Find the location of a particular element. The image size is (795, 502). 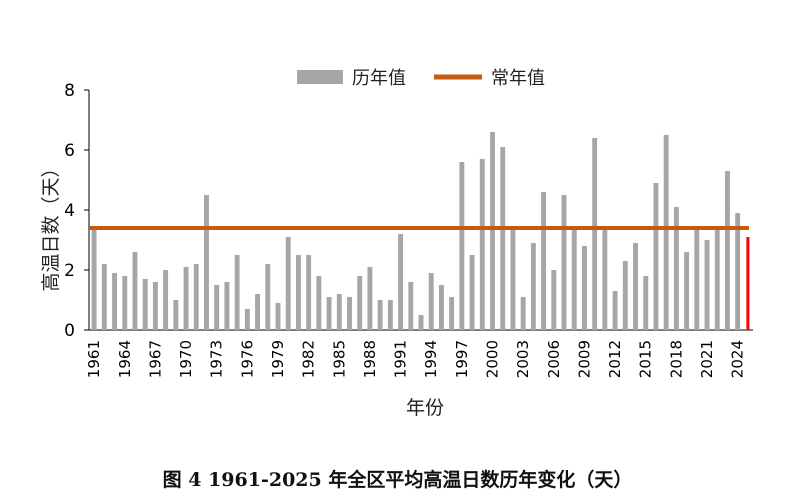

x-tick-label: 1985 is located at coordinates (339, 359).